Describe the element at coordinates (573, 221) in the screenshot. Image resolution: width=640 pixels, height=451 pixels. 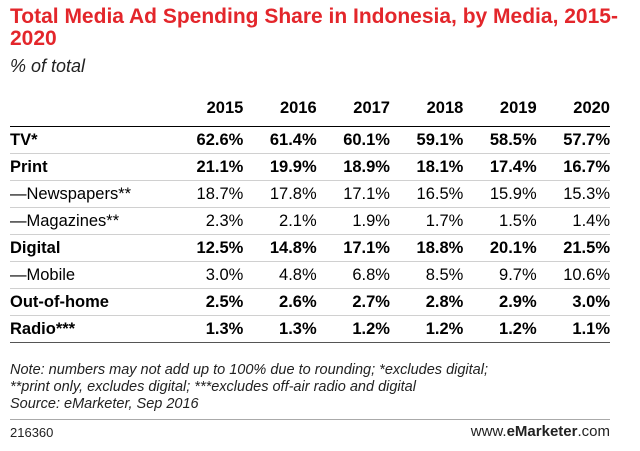
I see `value-cell: 1.4%` at that location.